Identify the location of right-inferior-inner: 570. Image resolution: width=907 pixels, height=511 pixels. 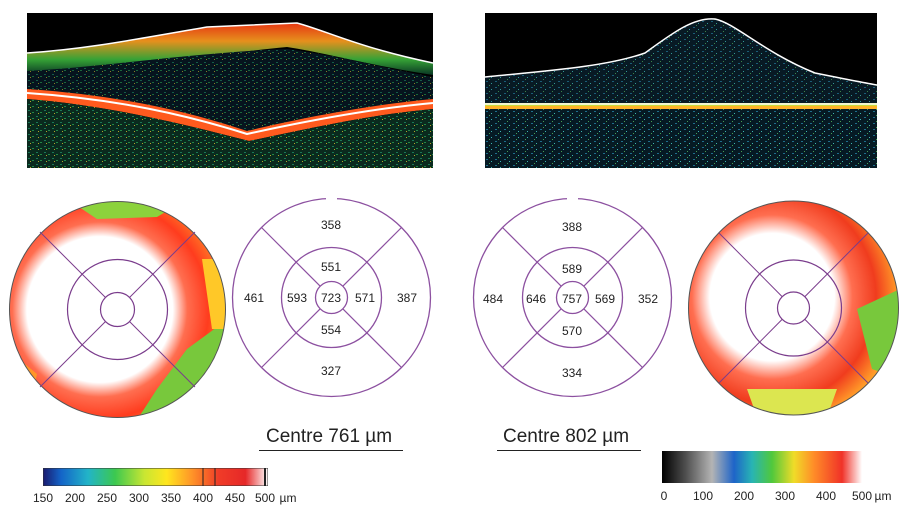
(572, 331).